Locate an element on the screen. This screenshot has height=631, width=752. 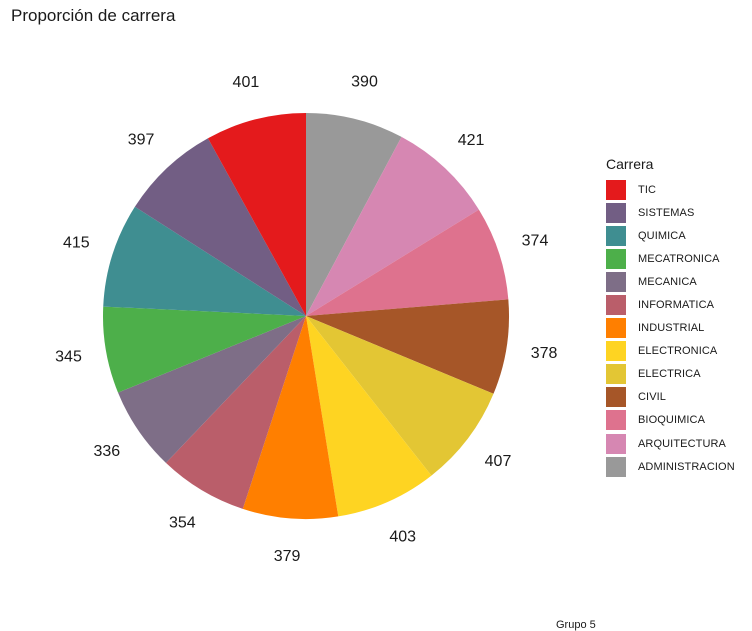
slice-value-label: 378 is located at coordinates (544, 353).